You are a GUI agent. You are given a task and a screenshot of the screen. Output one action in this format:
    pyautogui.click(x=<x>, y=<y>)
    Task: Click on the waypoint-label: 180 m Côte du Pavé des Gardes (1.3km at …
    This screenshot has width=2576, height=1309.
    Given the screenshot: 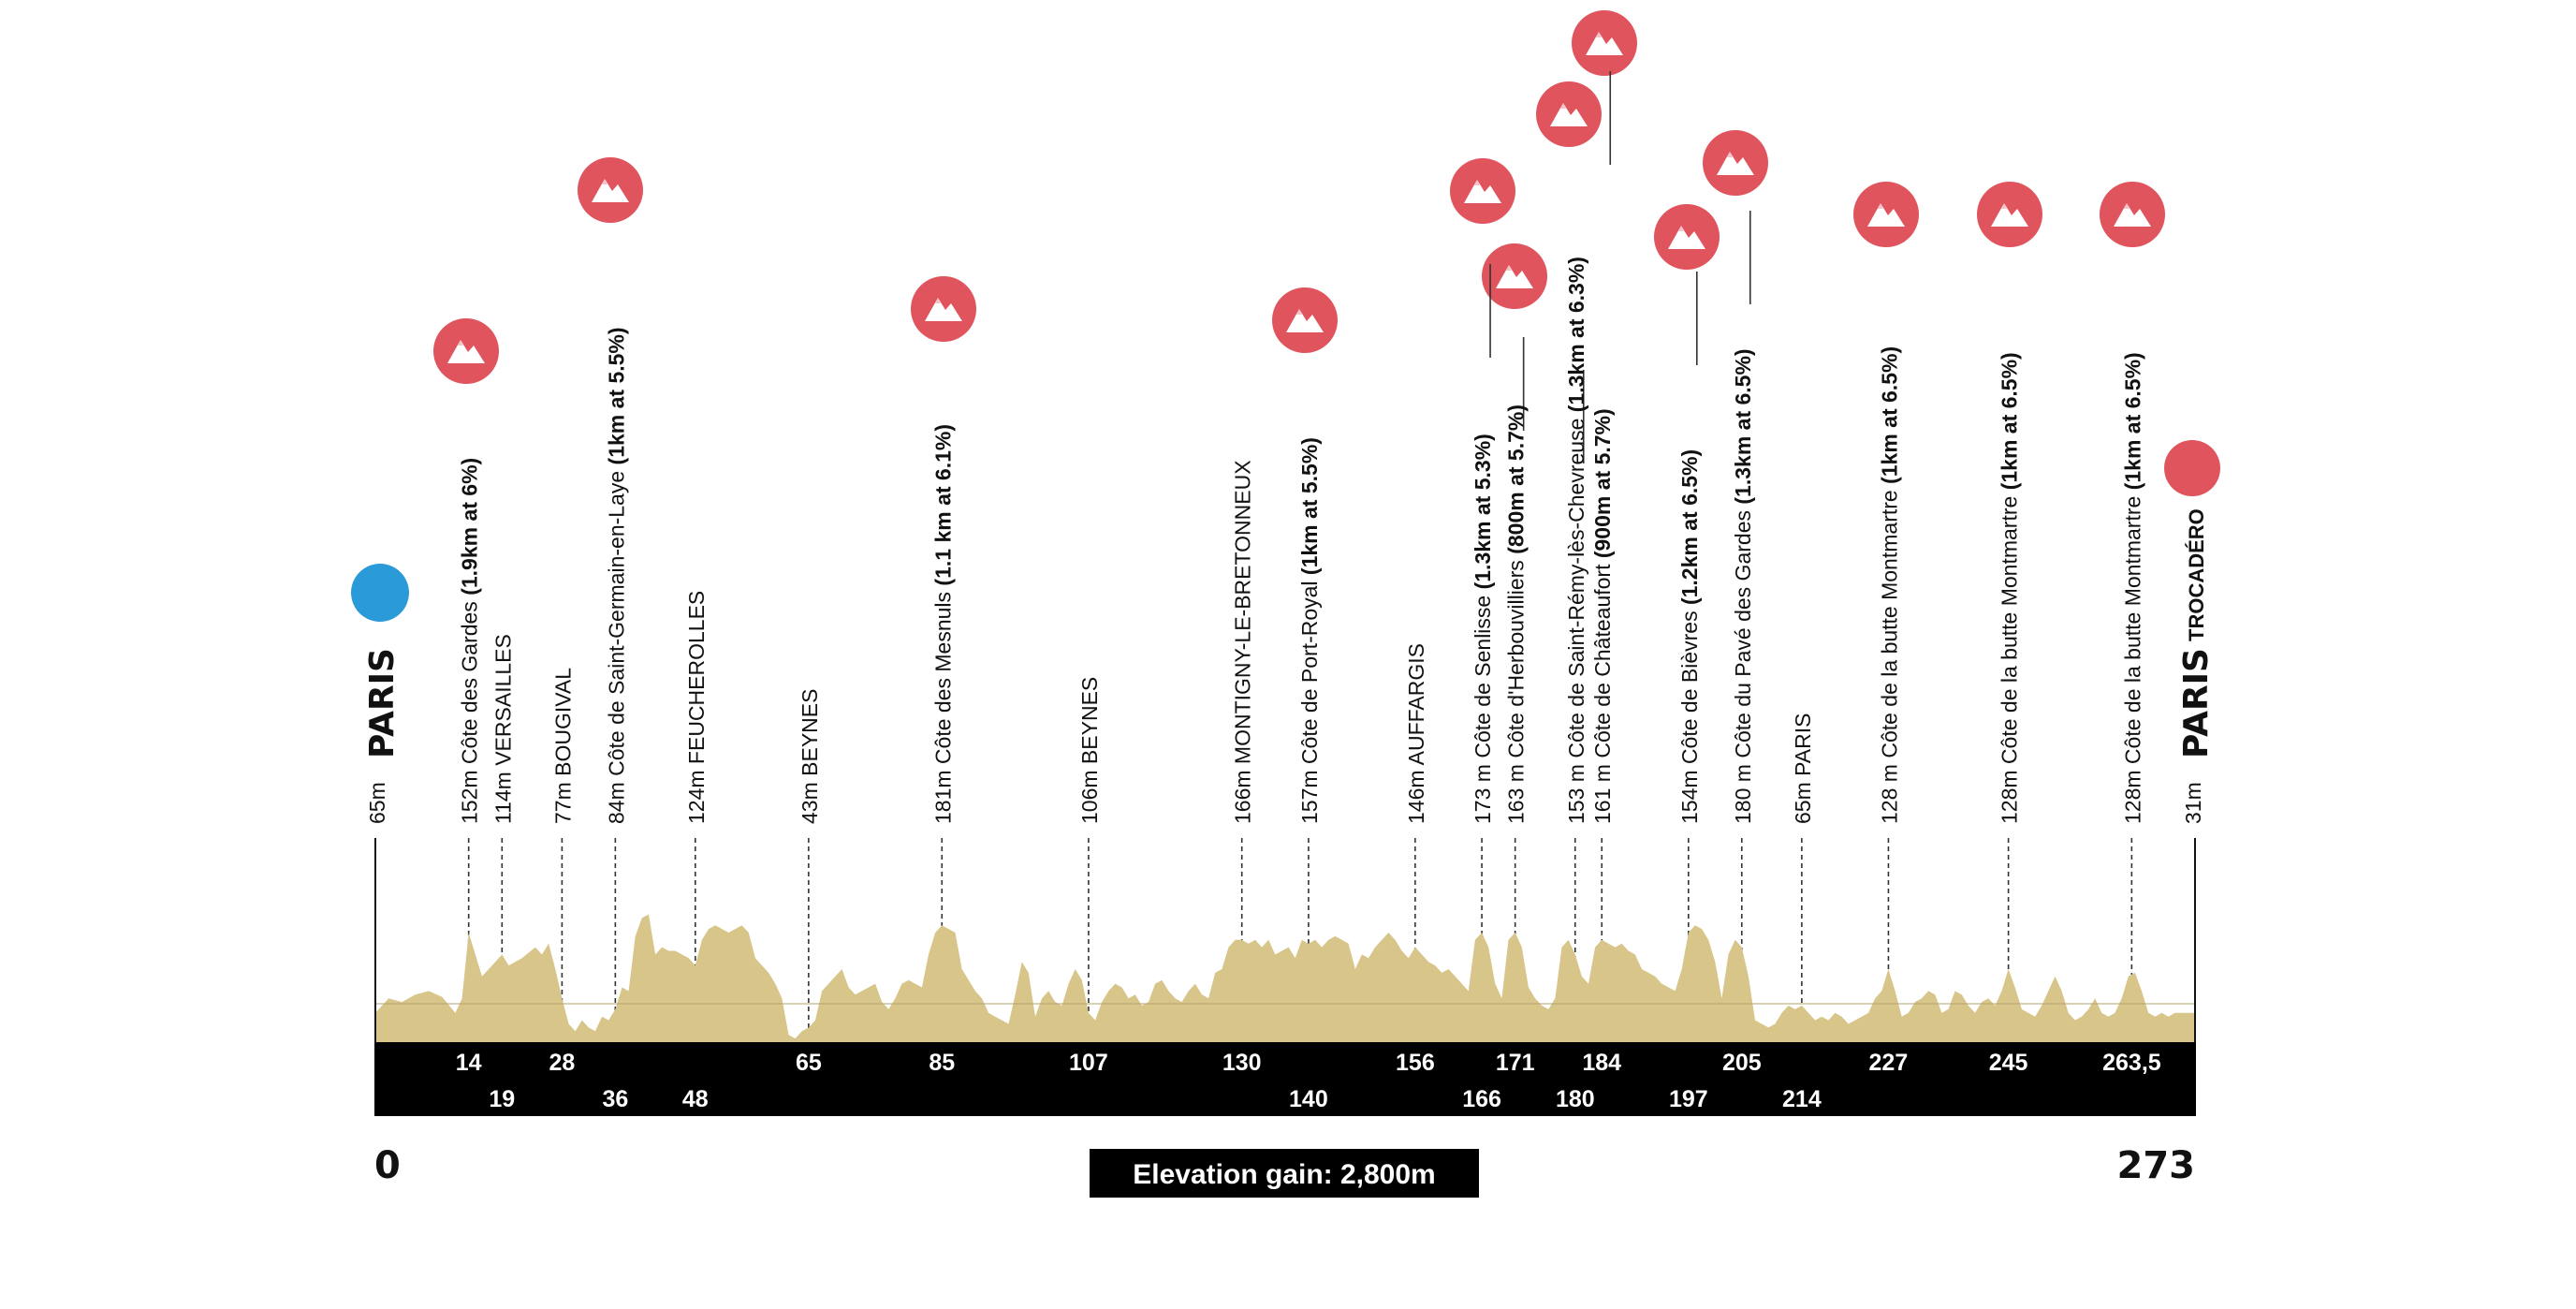 What is the action you would take?
    pyautogui.click(x=1743, y=586)
    